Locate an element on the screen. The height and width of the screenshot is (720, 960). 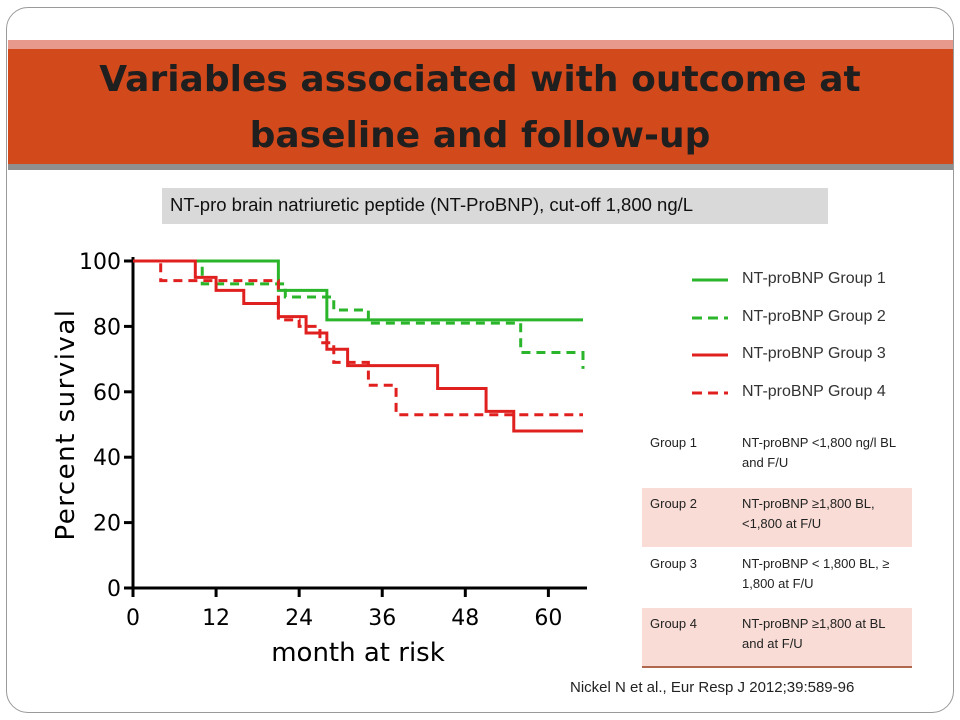
table-row: Group 1 NT-proBNP <1,800 ng/l BL and F/U is located at coordinates (777, 457).